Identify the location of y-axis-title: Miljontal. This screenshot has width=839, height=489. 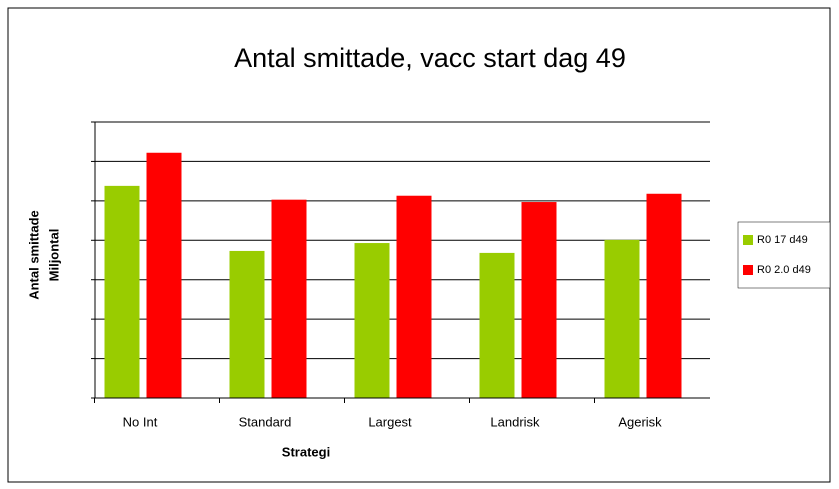
(53, 255).